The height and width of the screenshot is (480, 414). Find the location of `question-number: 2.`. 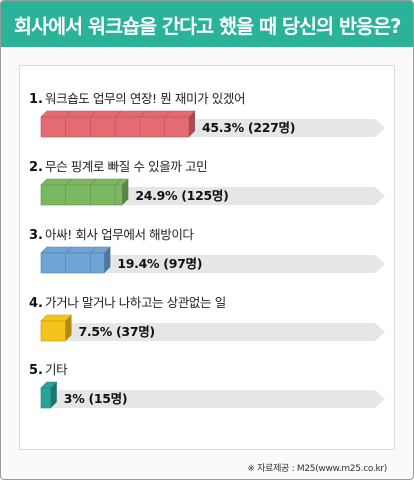

question-number: 2. is located at coordinates (36, 167).